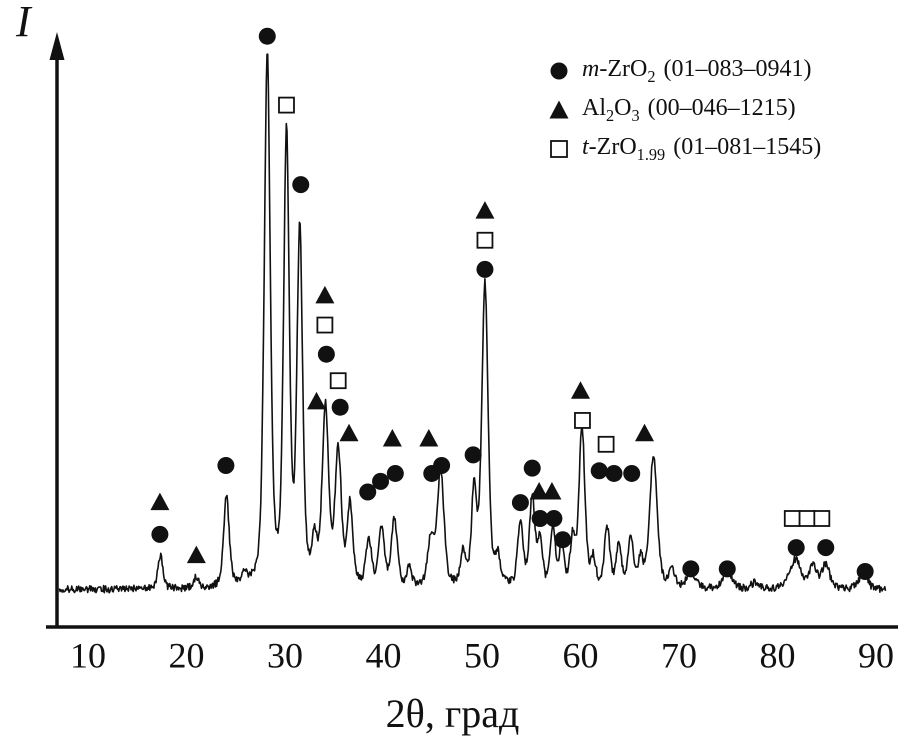 This screenshot has width=905, height=751. I want to click on legend-label-t-zro199: t-ZrO1.99 (01–081–1545), so click(701, 149).